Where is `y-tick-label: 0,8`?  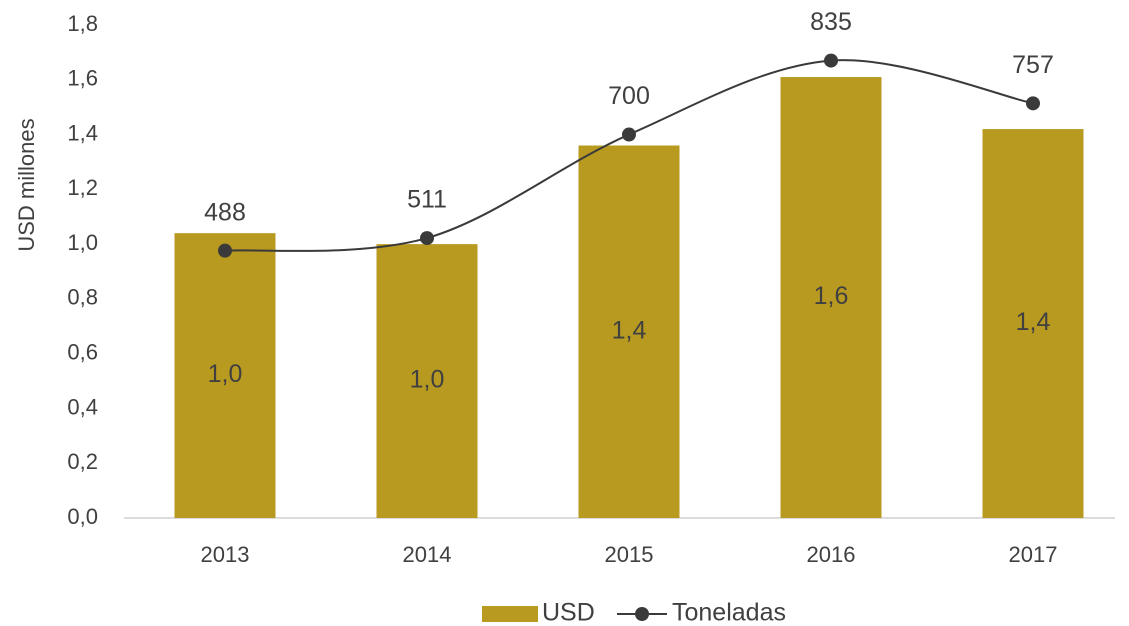 y-tick-label: 0,8 is located at coordinates (82, 297).